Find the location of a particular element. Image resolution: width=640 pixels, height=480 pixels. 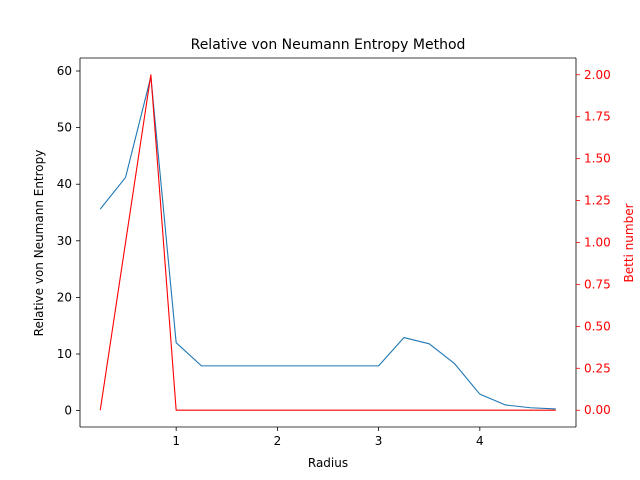

y-tick-label-right: 0.25 is located at coordinates (597, 368).